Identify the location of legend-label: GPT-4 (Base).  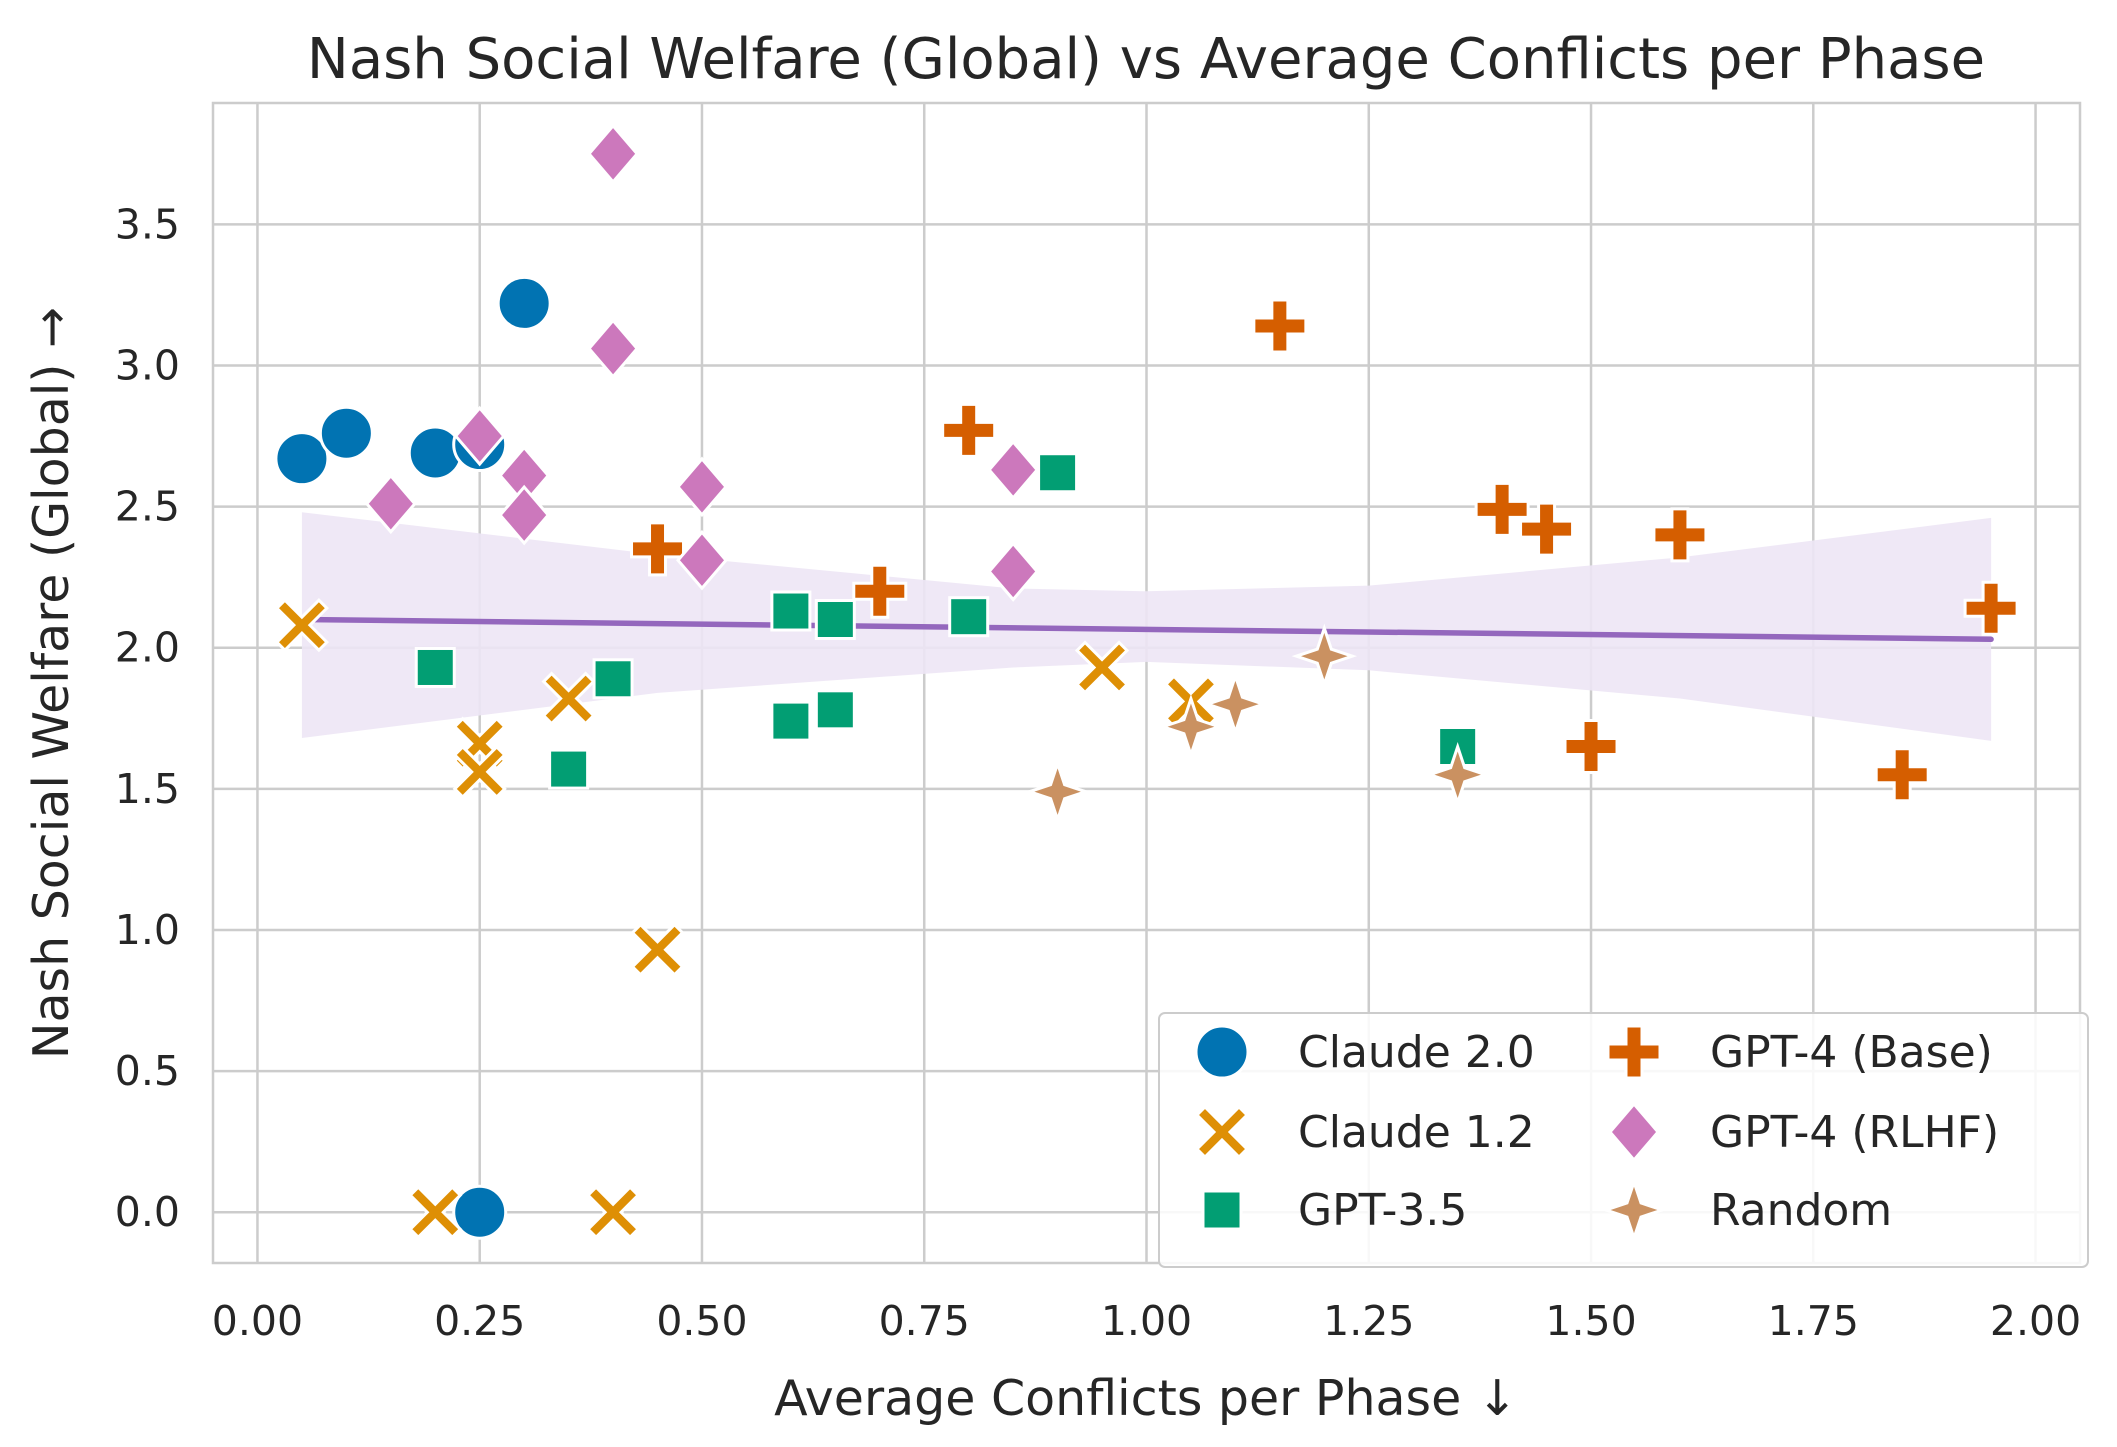
(1851, 1052).